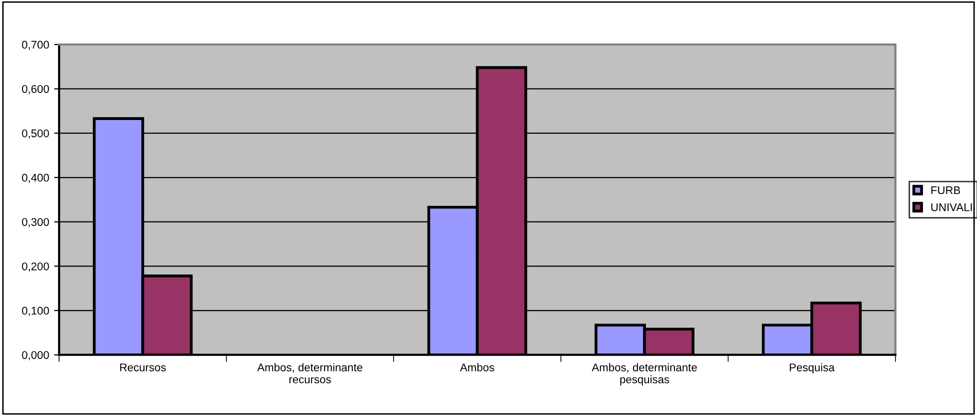 The height and width of the screenshot is (416, 977). I want to click on x-tick-label: Ambos, determinante recursos, so click(309, 373).